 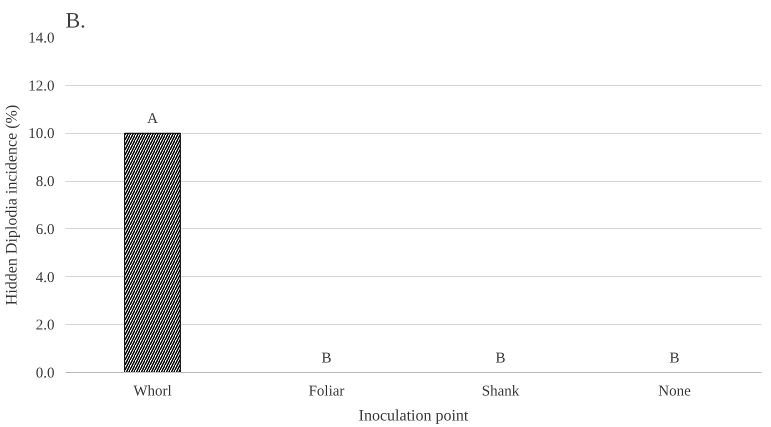 What do you see at coordinates (41, 38) in the screenshot?
I see `y-tick-label: 14.0` at bounding box center [41, 38].